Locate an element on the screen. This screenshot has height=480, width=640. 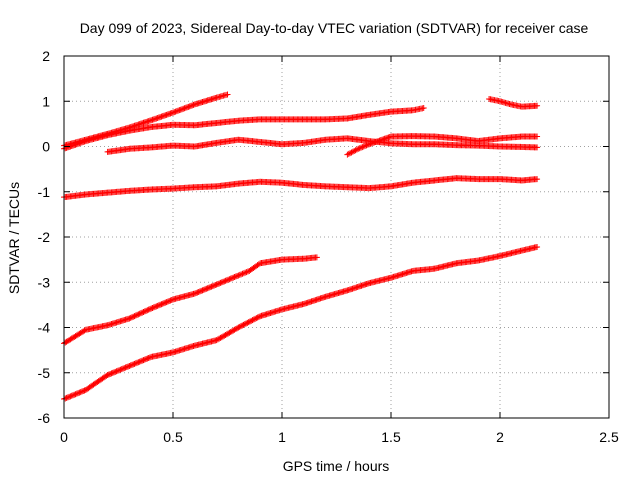
y-tick-label: -1 is located at coordinates (44, 192).